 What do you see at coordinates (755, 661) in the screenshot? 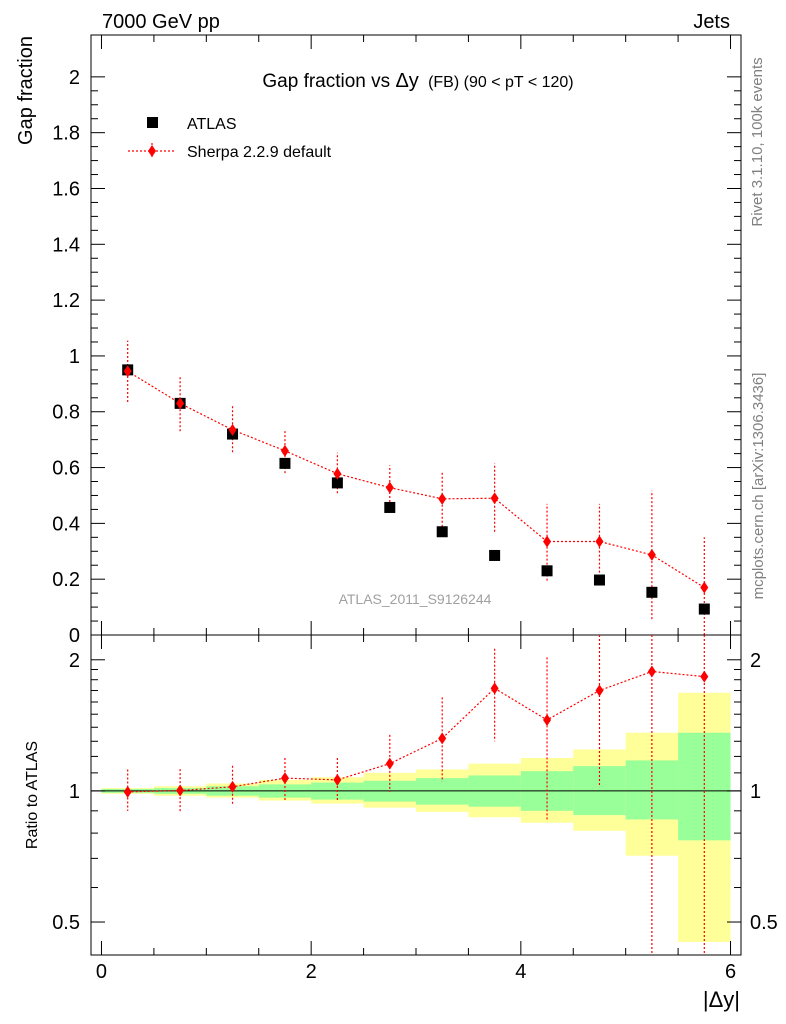
I see `ratio-ytick-label-right: 2` at bounding box center [755, 661].